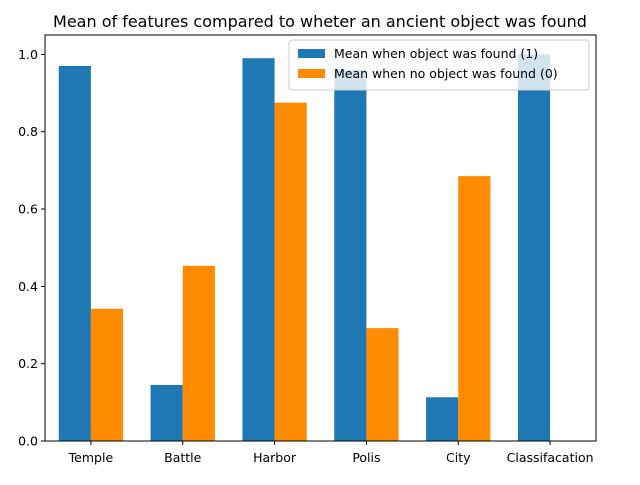  What do you see at coordinates (275, 457) in the screenshot?
I see `x-tick-label: Harbor` at bounding box center [275, 457].